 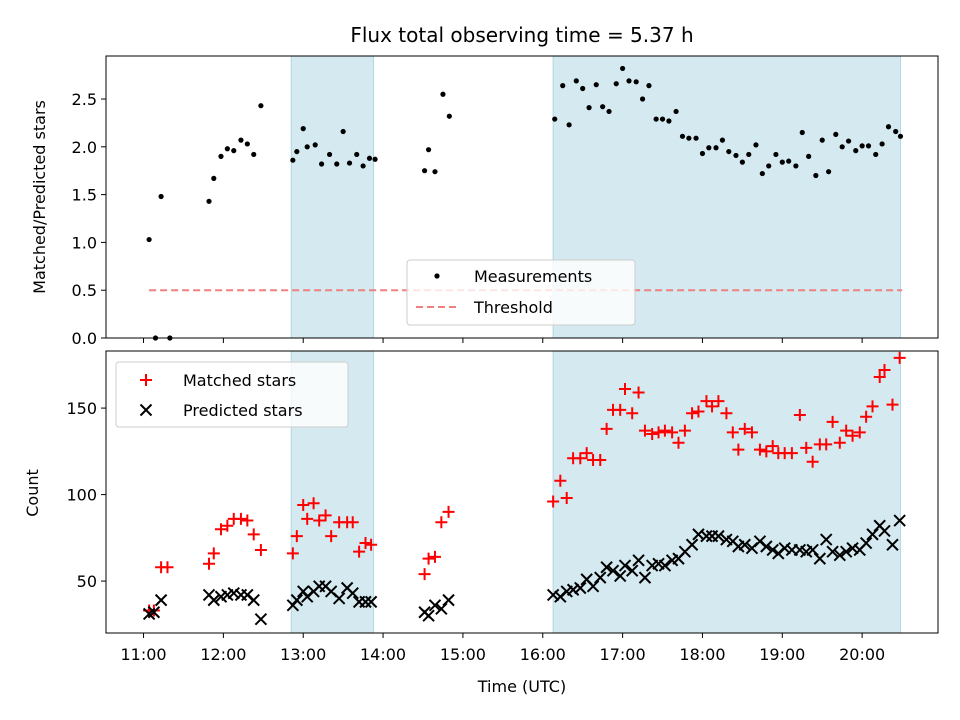 What do you see at coordinates (81, 495) in the screenshot?
I see `bottom-y-tick-label: 100` at bounding box center [81, 495].